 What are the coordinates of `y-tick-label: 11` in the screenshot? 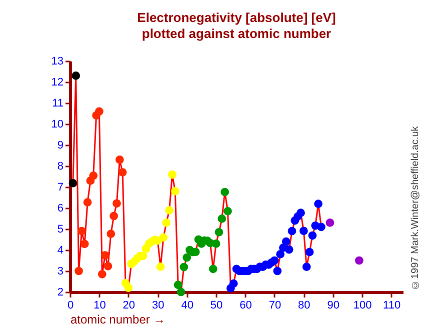 It's located at (58, 104).